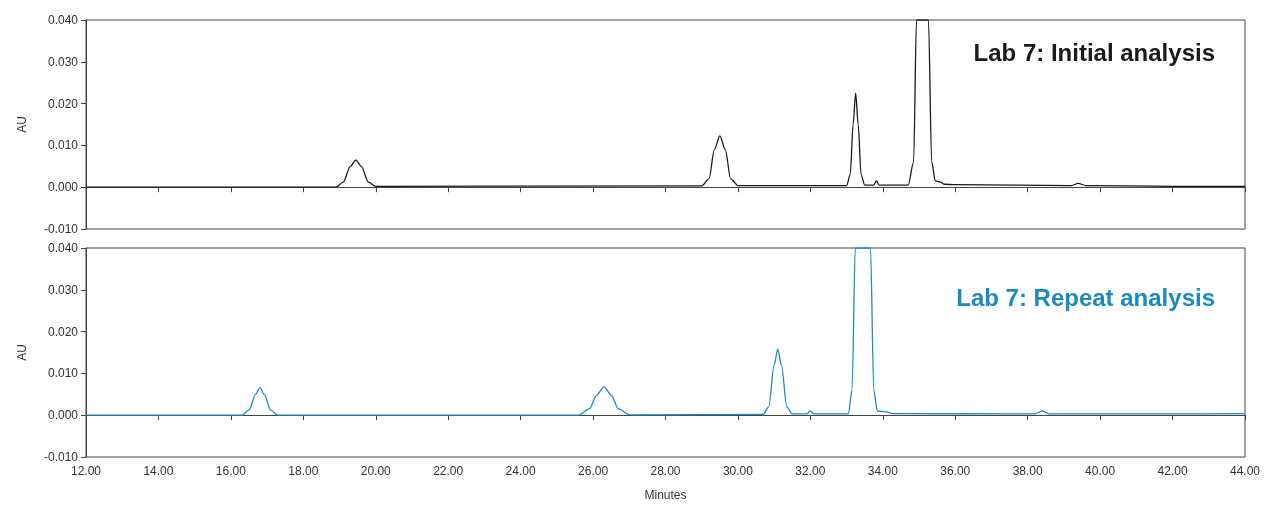  Describe the element at coordinates (1245, 471) in the screenshot. I see `x-tick-label: 44.00` at that location.